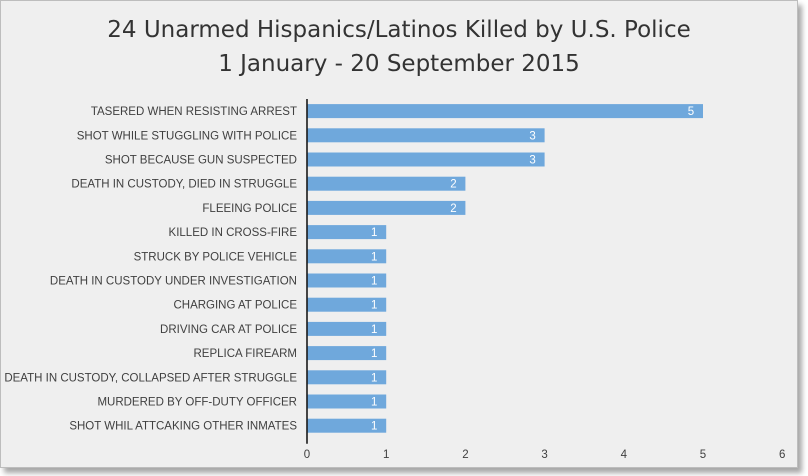  What do you see at coordinates (386, 455) in the screenshot?
I see `x-tick-label: 1` at bounding box center [386, 455].